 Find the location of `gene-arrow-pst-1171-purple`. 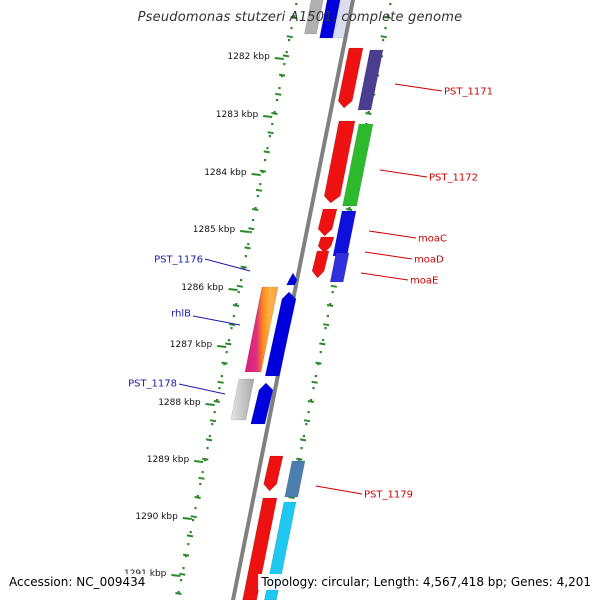

gene-arrow-pst-1171-purple is located at coordinates (370, 80).